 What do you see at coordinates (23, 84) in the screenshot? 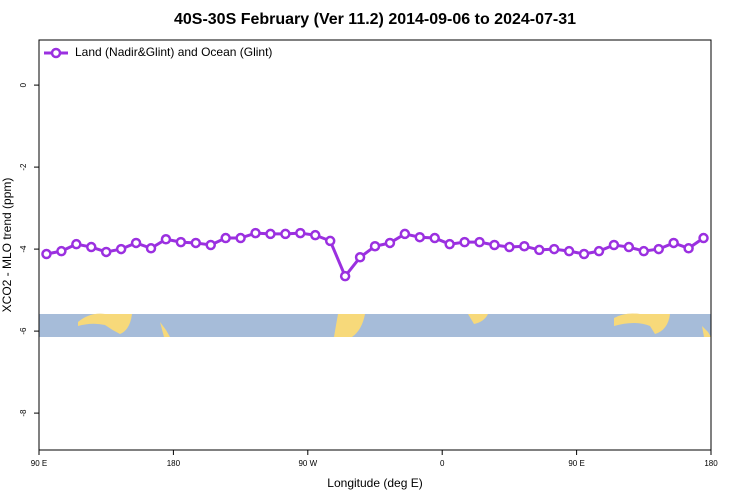
I see `y-tick-label: 0` at bounding box center [23, 84].